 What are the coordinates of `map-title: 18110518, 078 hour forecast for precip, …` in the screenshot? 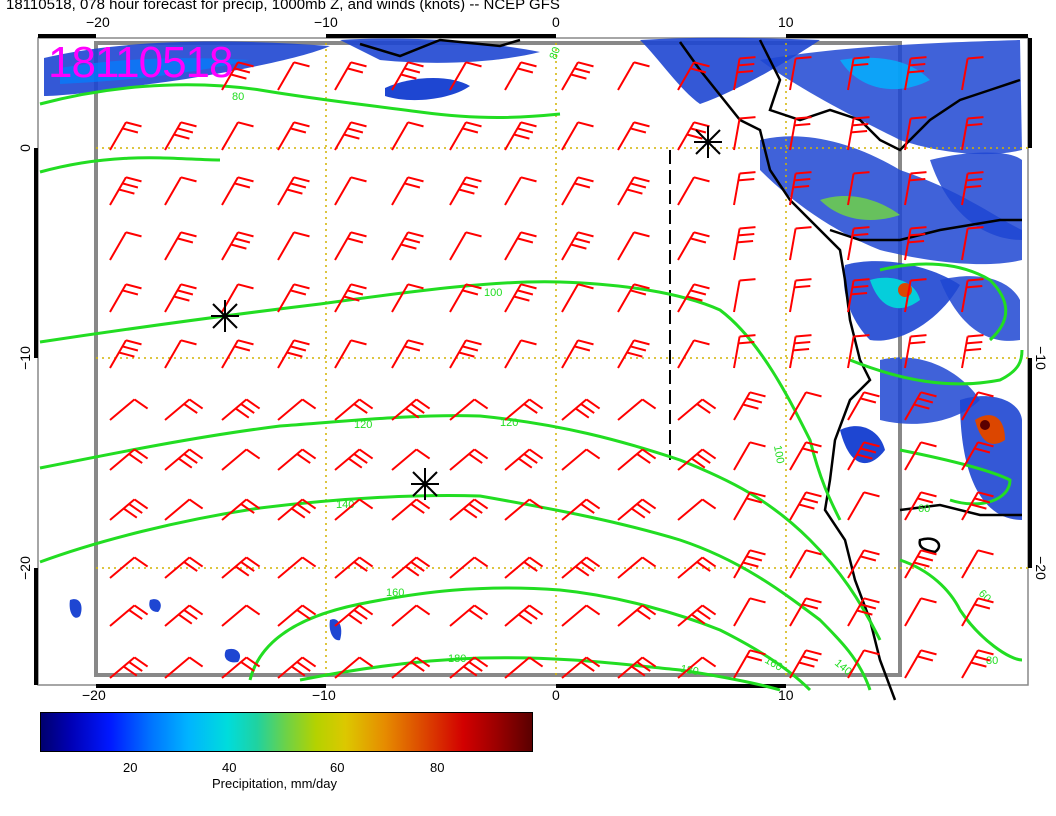 It's located at (283, 6).